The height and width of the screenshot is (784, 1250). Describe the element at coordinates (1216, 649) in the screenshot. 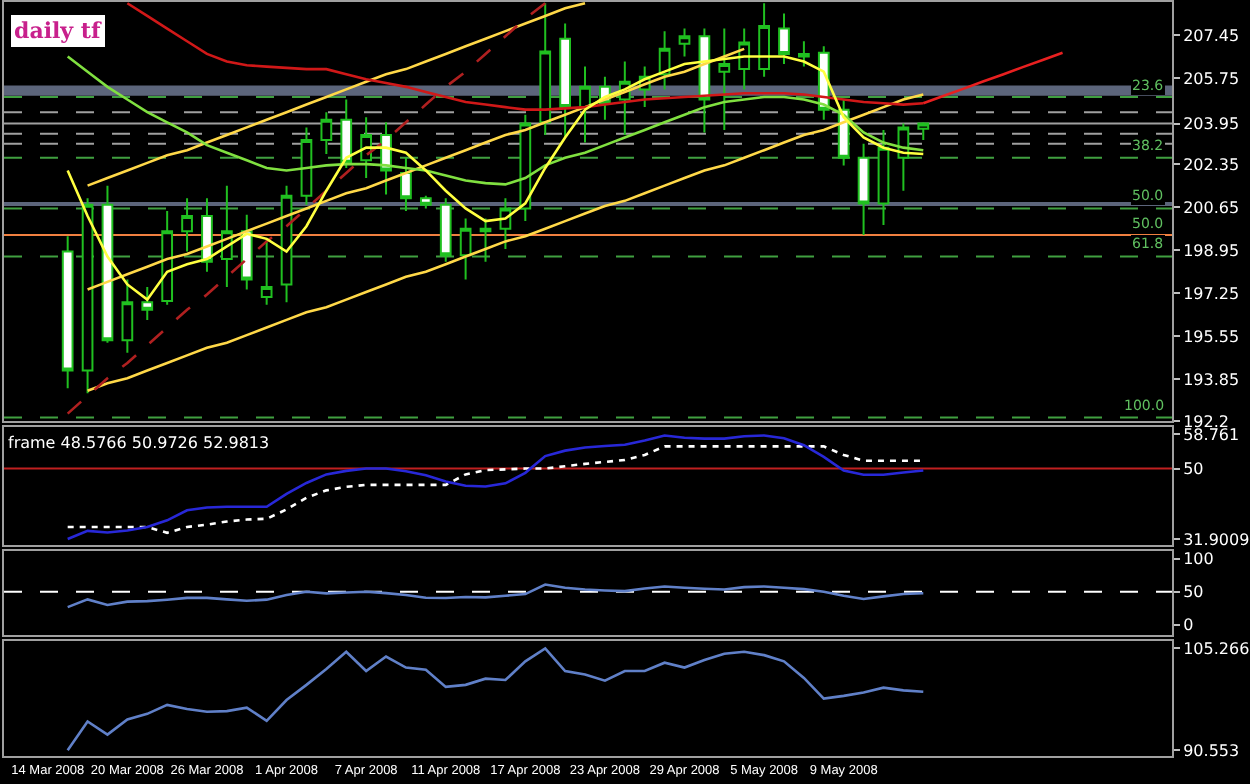

I see `y-tick-label: 105.266` at that location.